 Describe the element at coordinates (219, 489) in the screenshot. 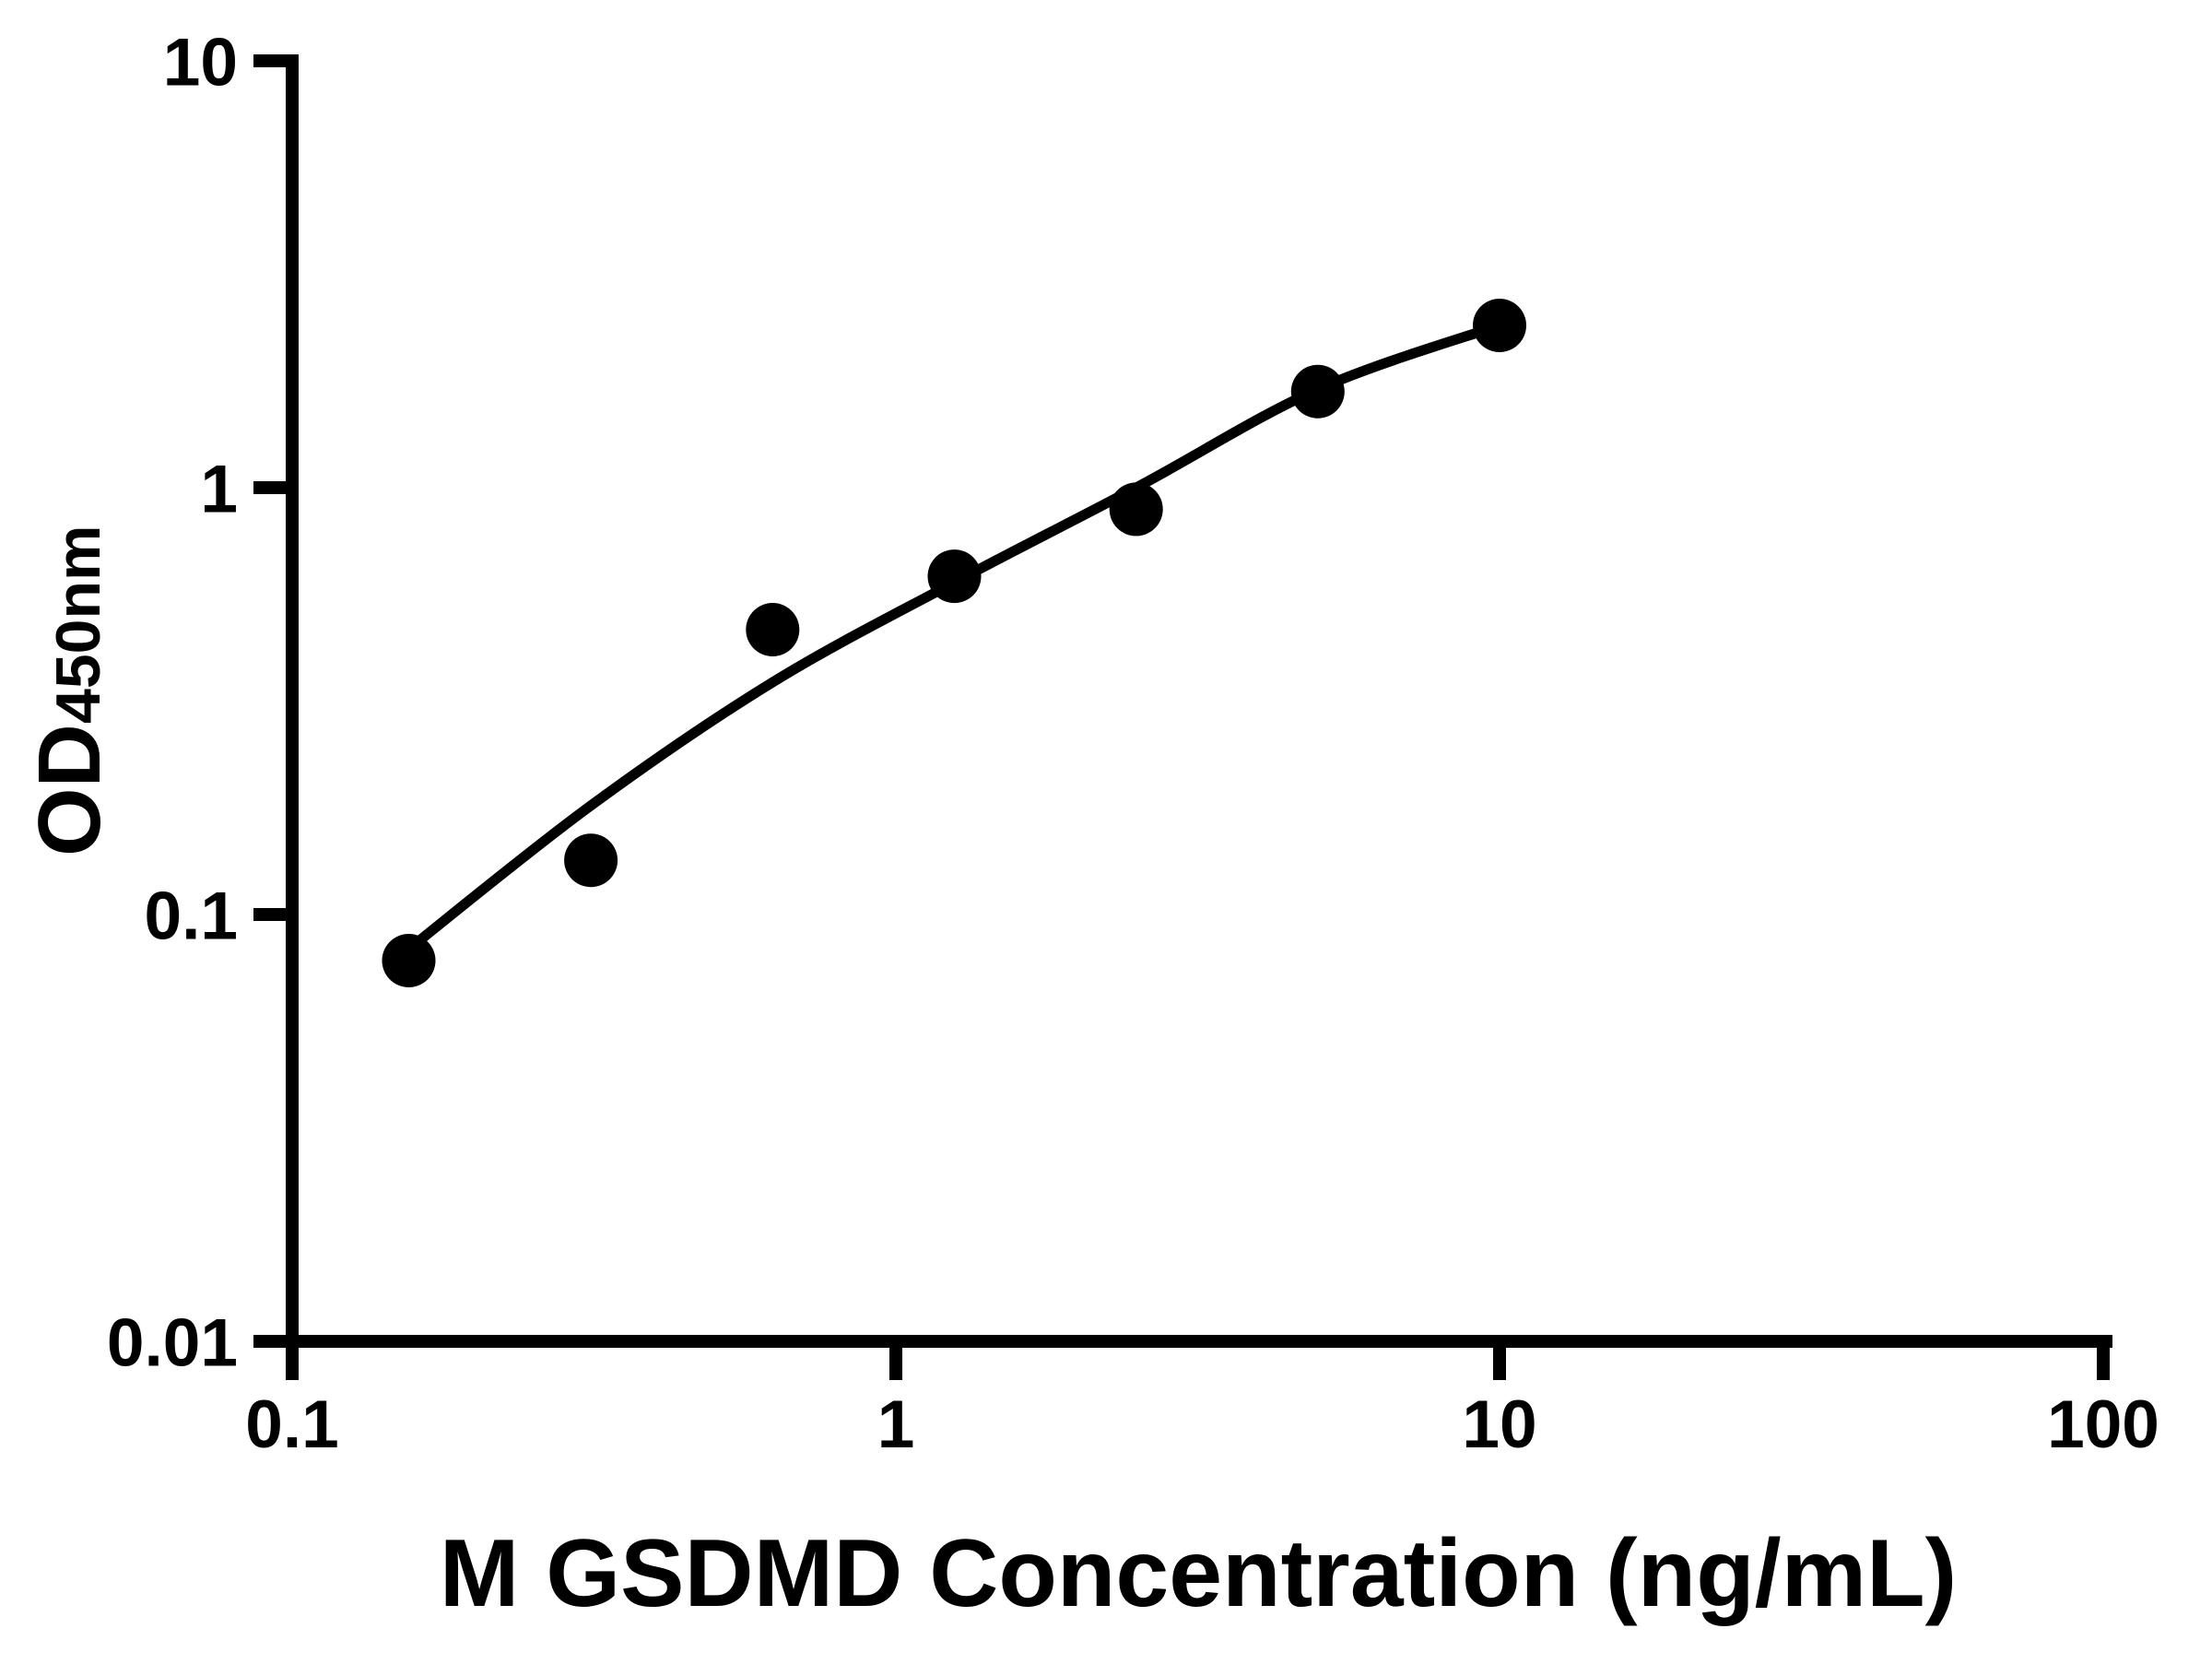

I see `y-tick-label: 1` at that location.